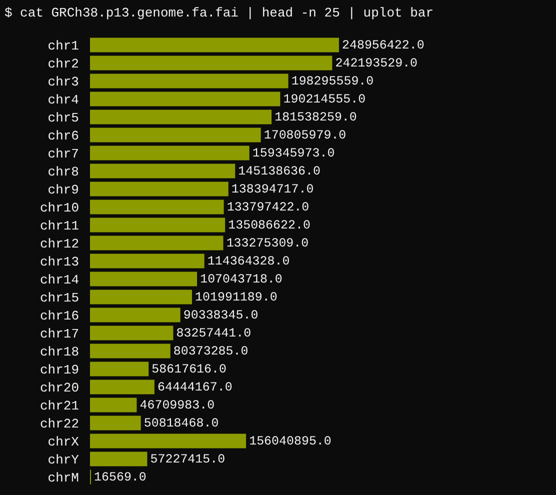 The image size is (556, 495). I want to click on y-tick-label: chr8, so click(63, 172).